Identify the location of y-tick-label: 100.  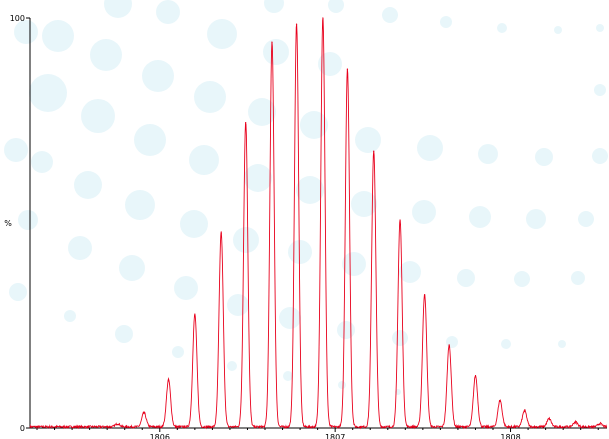
(17, 18).